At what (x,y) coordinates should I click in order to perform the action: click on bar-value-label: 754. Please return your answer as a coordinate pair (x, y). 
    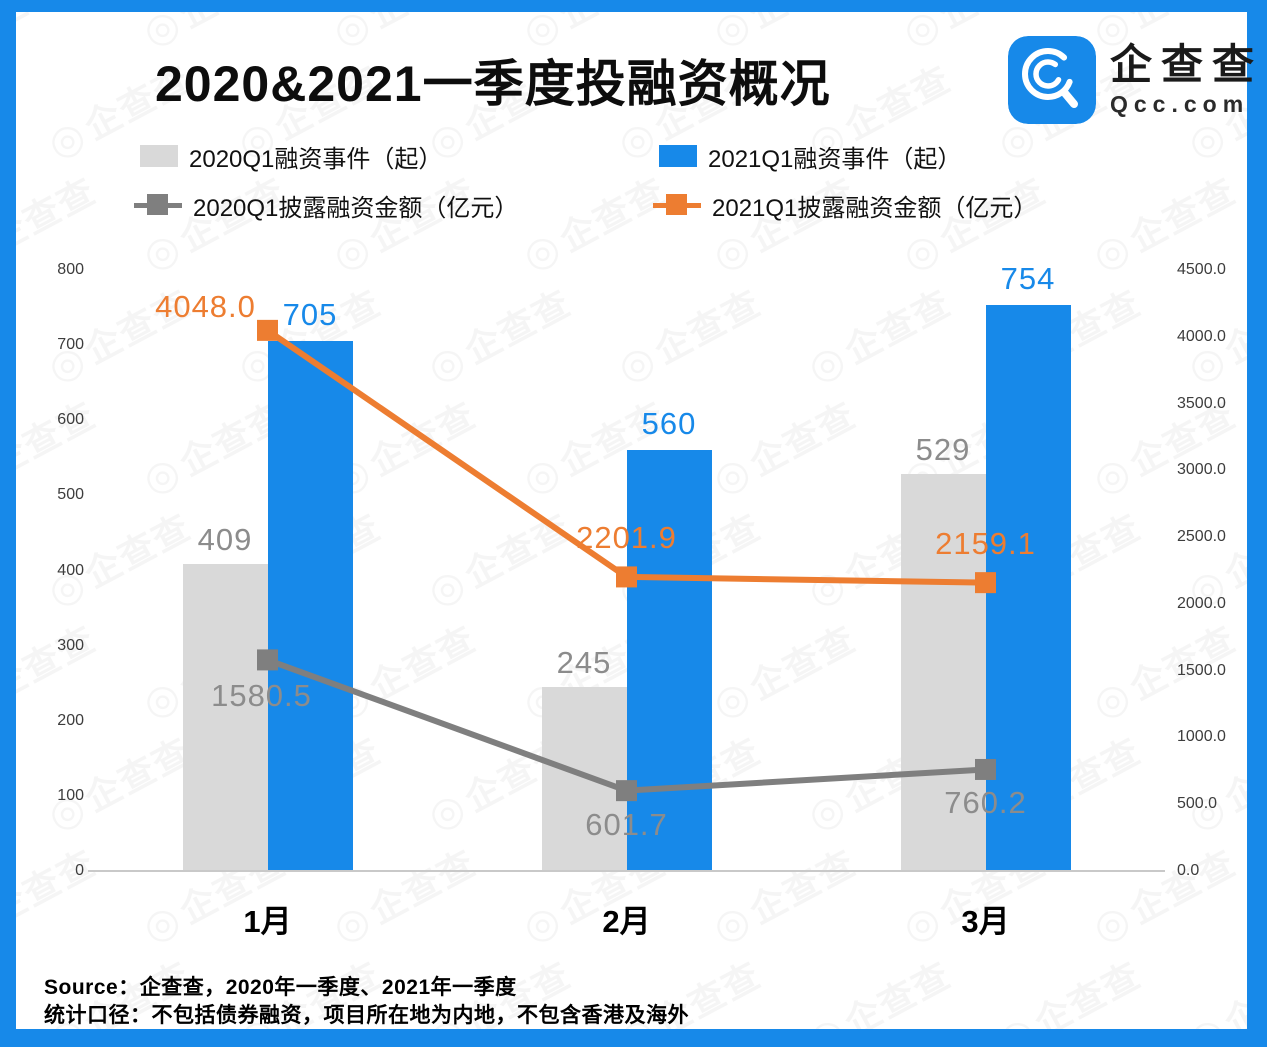
    Looking at the image, I should click on (1028, 278).